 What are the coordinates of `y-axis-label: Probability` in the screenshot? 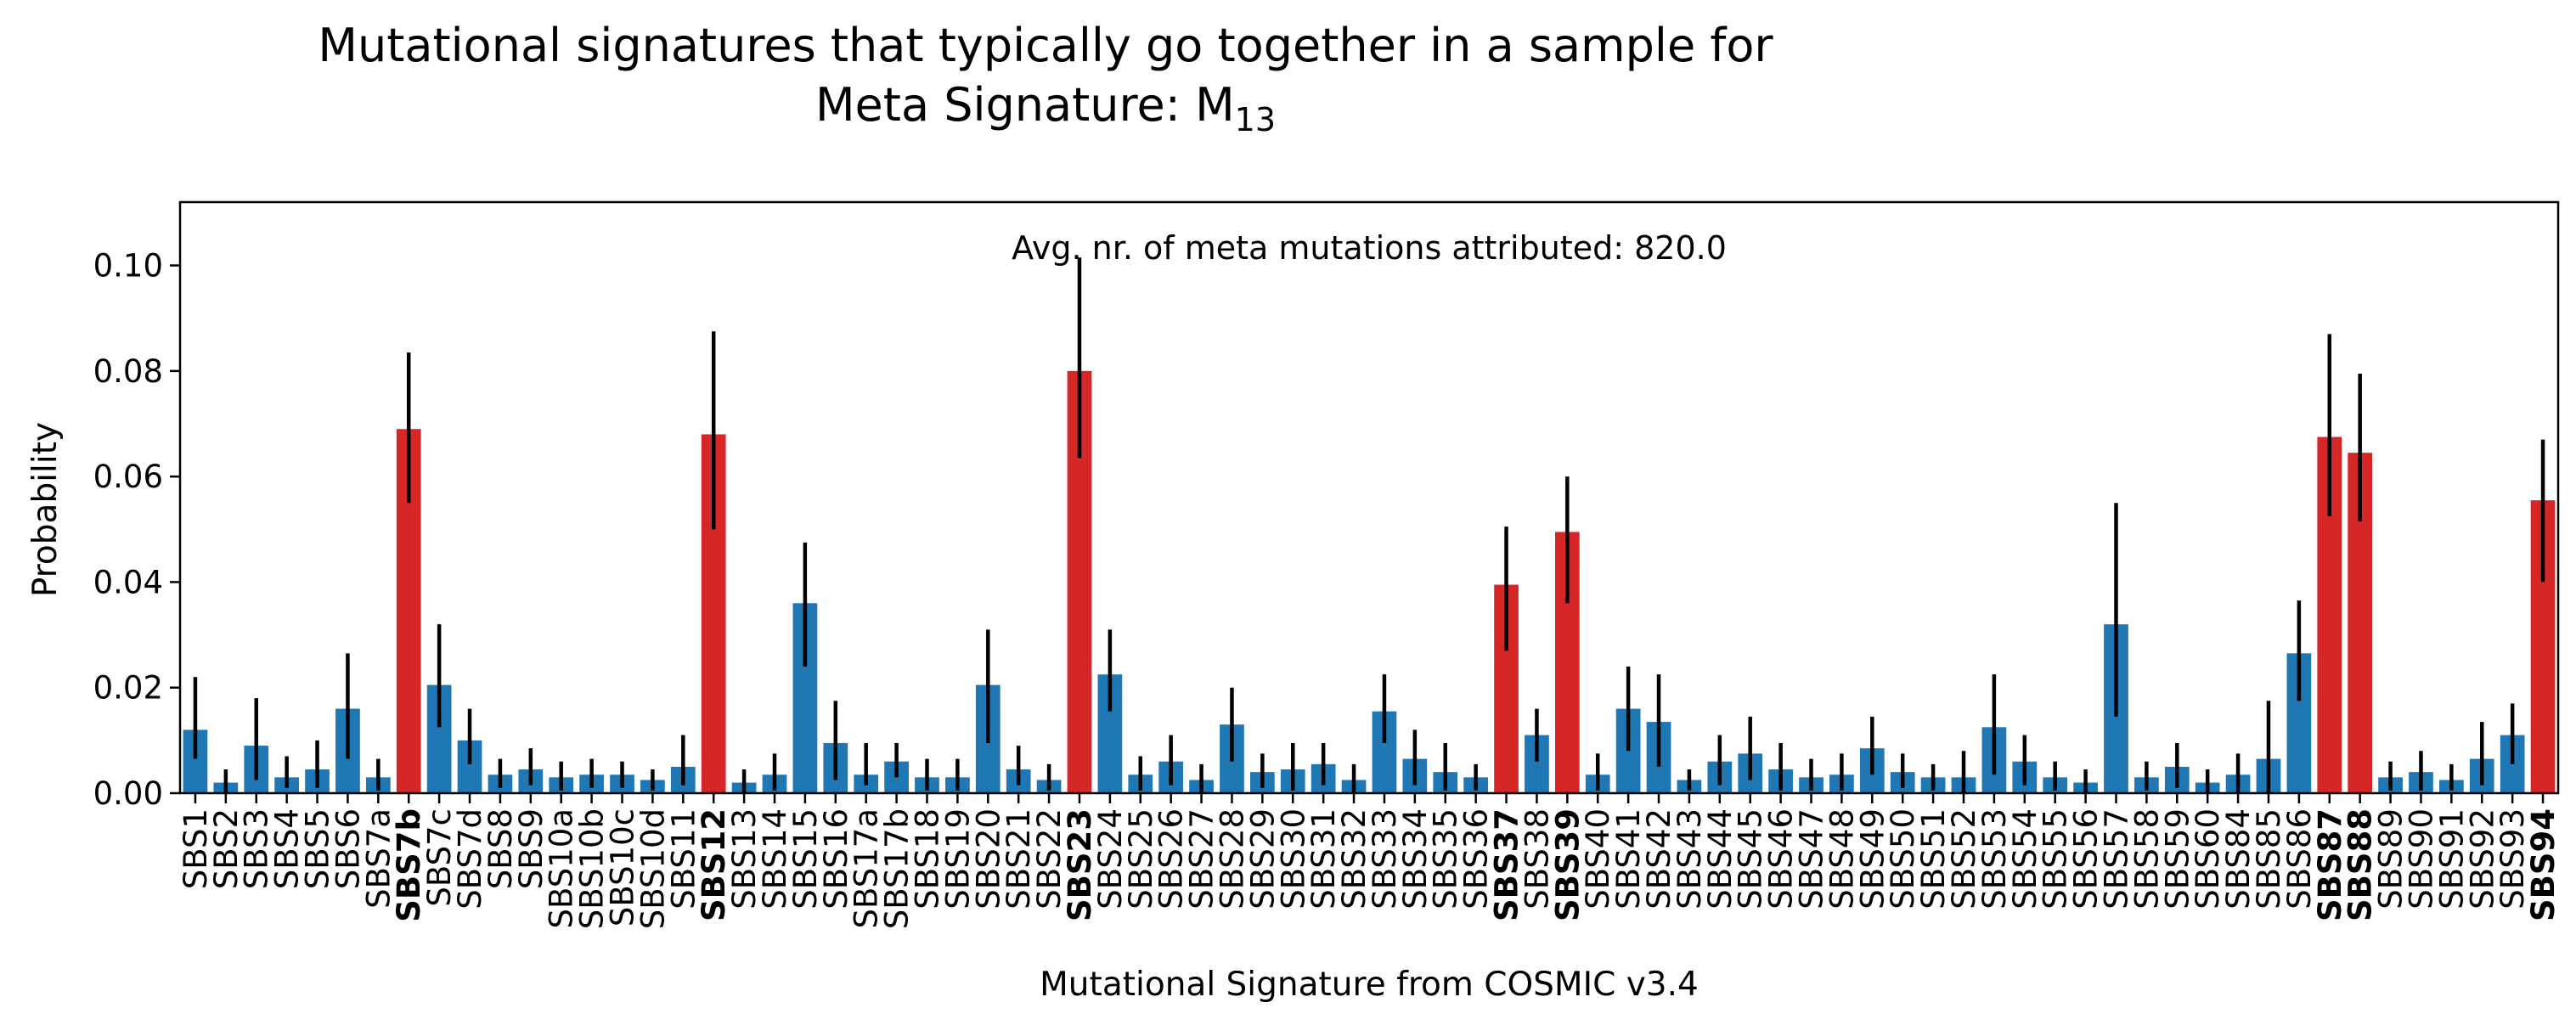 It's located at (45, 509).